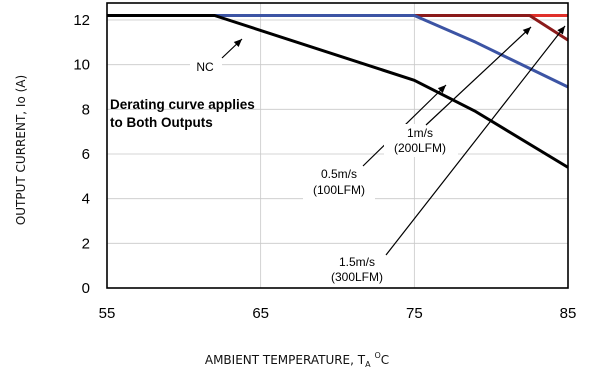  Describe the element at coordinates (81, 20) in the screenshot. I see `y-tick-label-12: 12` at that location.